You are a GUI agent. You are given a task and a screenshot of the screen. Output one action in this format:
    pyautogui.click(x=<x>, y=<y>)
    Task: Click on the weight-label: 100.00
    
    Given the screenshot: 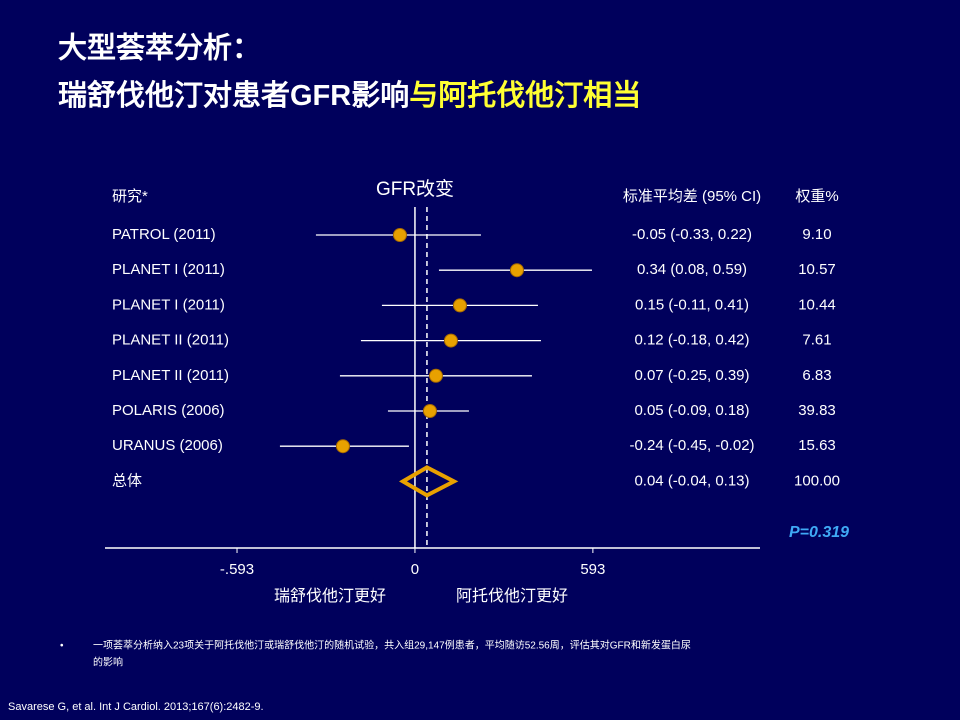 What is the action you would take?
    pyautogui.click(x=817, y=480)
    